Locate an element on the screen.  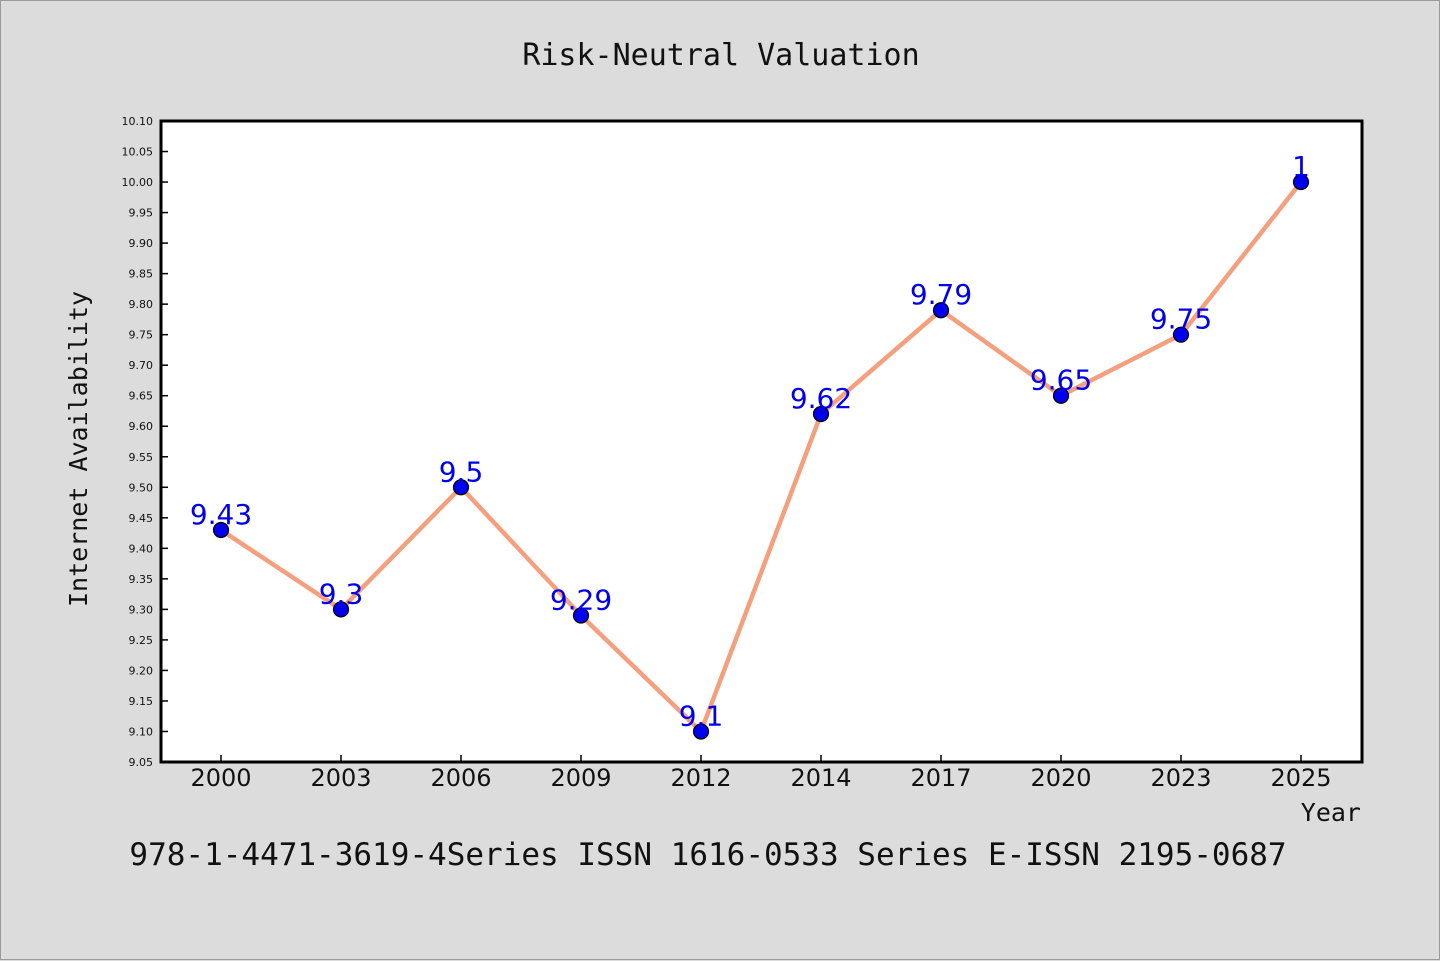
y-tick-label: 9.80 is located at coordinates (141, 304).